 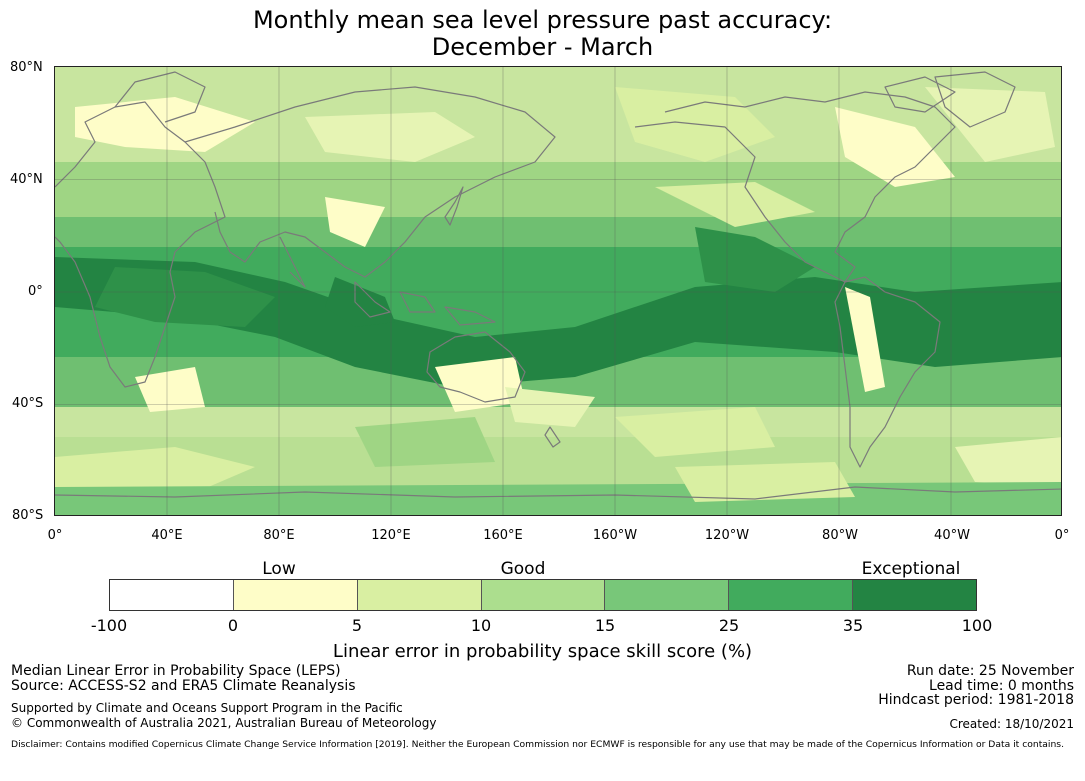 I want to click on colorbar-tick: 15, so click(x=605, y=625).